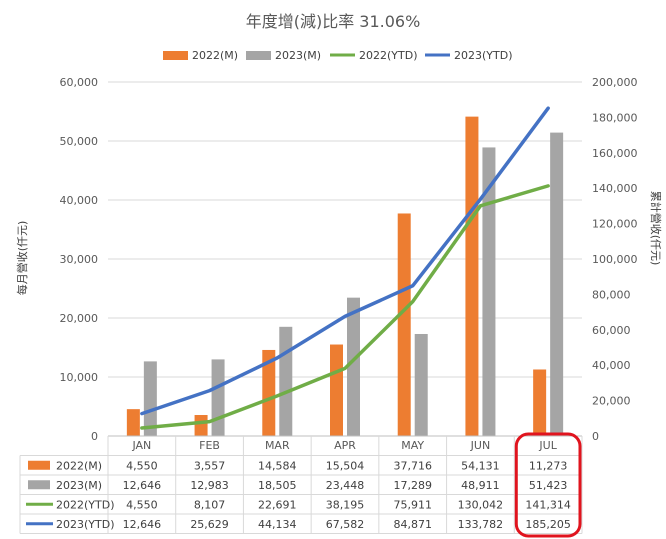 This screenshot has width=666, height=539. I want to click on x-tick-label: MAY, so click(412, 445).